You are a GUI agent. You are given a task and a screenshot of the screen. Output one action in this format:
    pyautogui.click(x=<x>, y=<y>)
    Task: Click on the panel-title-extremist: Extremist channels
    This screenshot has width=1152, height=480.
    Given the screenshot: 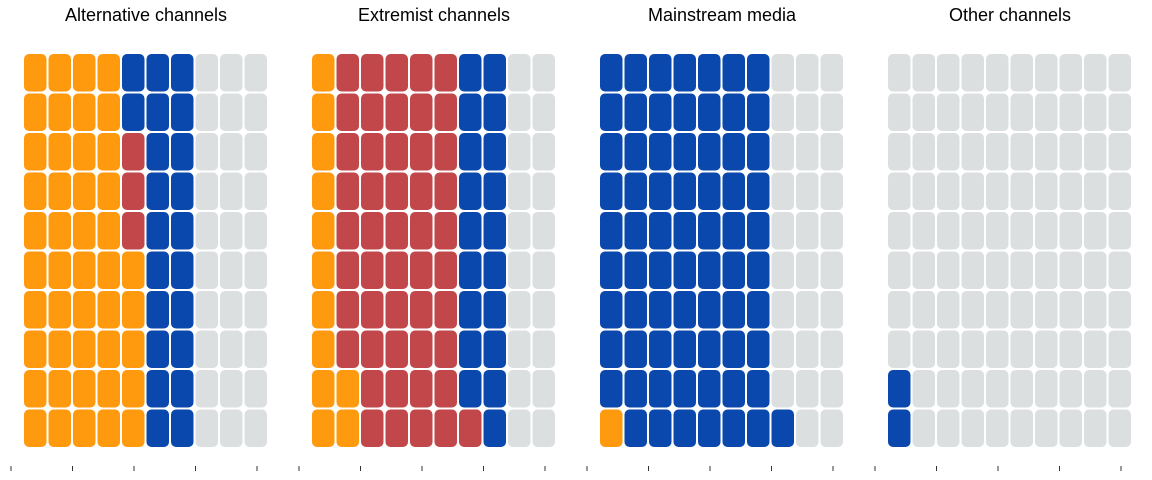 What is the action you would take?
    pyautogui.click(x=434, y=15)
    